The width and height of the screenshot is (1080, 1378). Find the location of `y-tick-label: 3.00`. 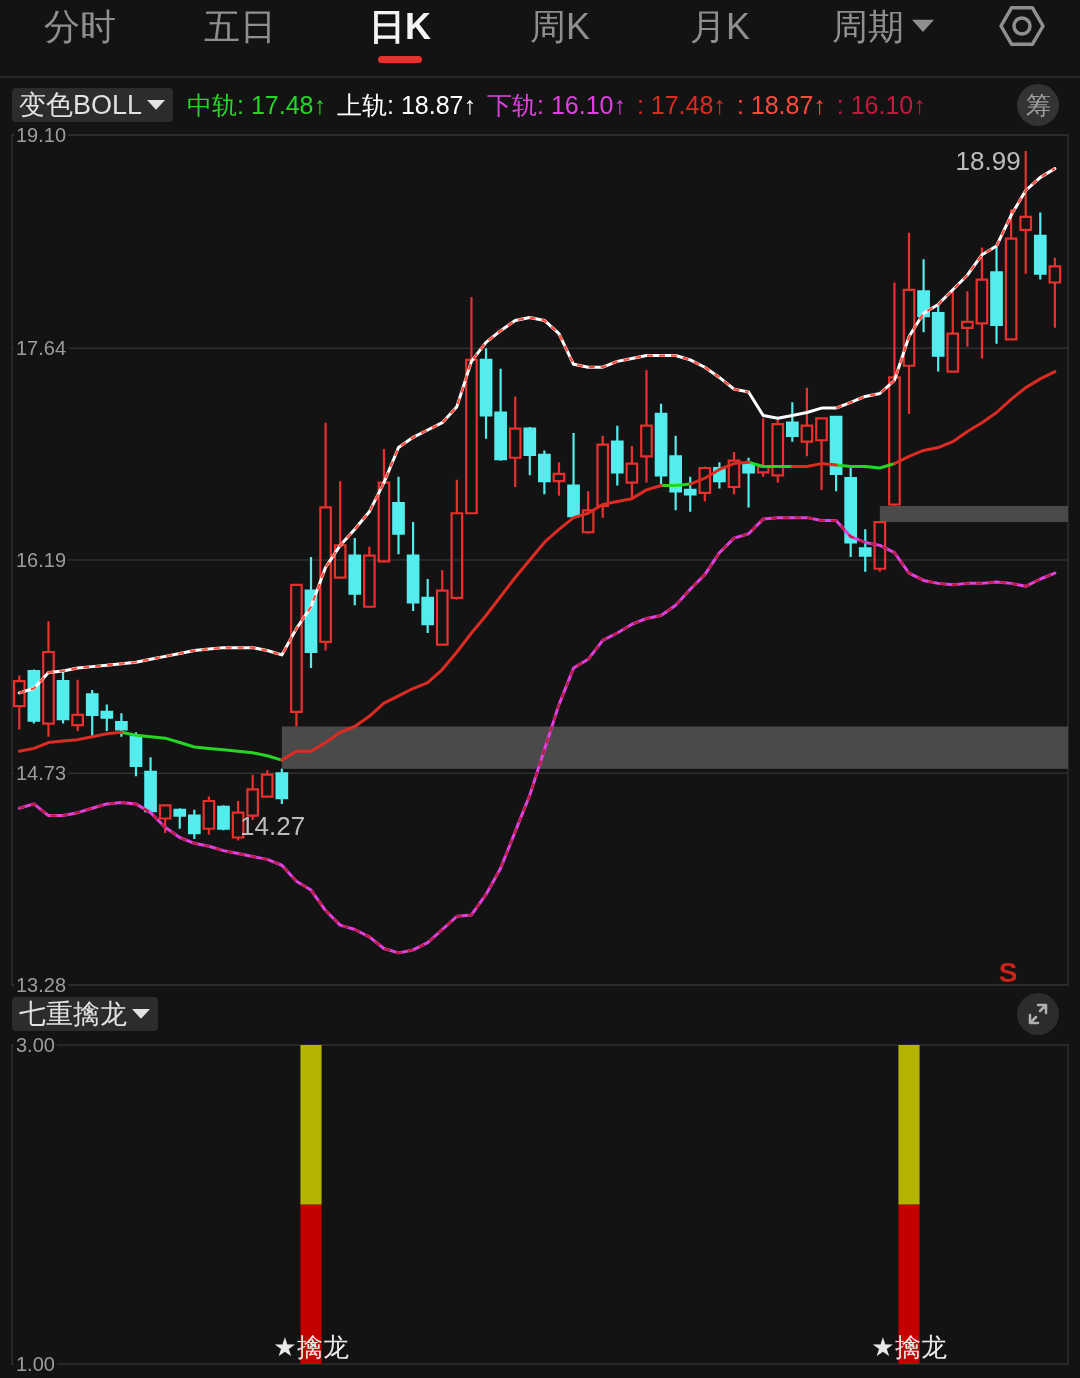

y-tick-label: 3.00 is located at coordinates (35, 1045).